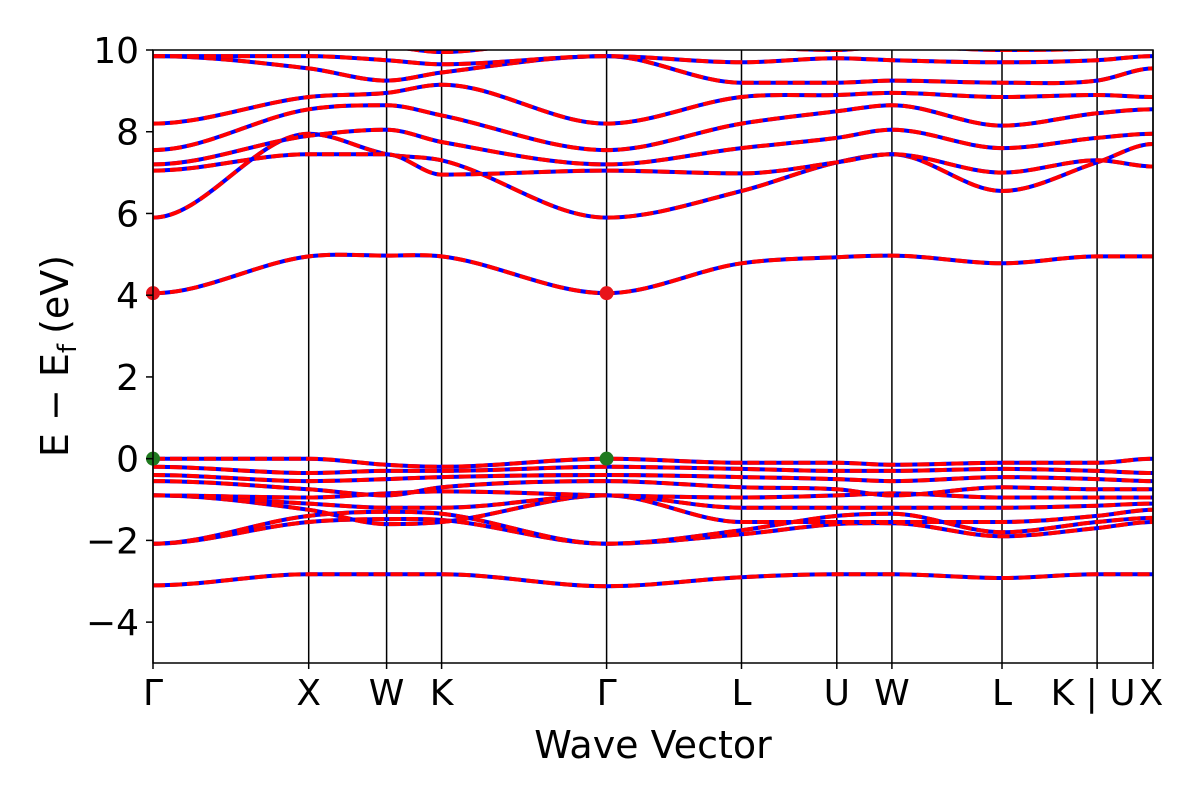  Describe the element at coordinates (127, 296) in the screenshot. I see `y-tick-label: 4` at that location.